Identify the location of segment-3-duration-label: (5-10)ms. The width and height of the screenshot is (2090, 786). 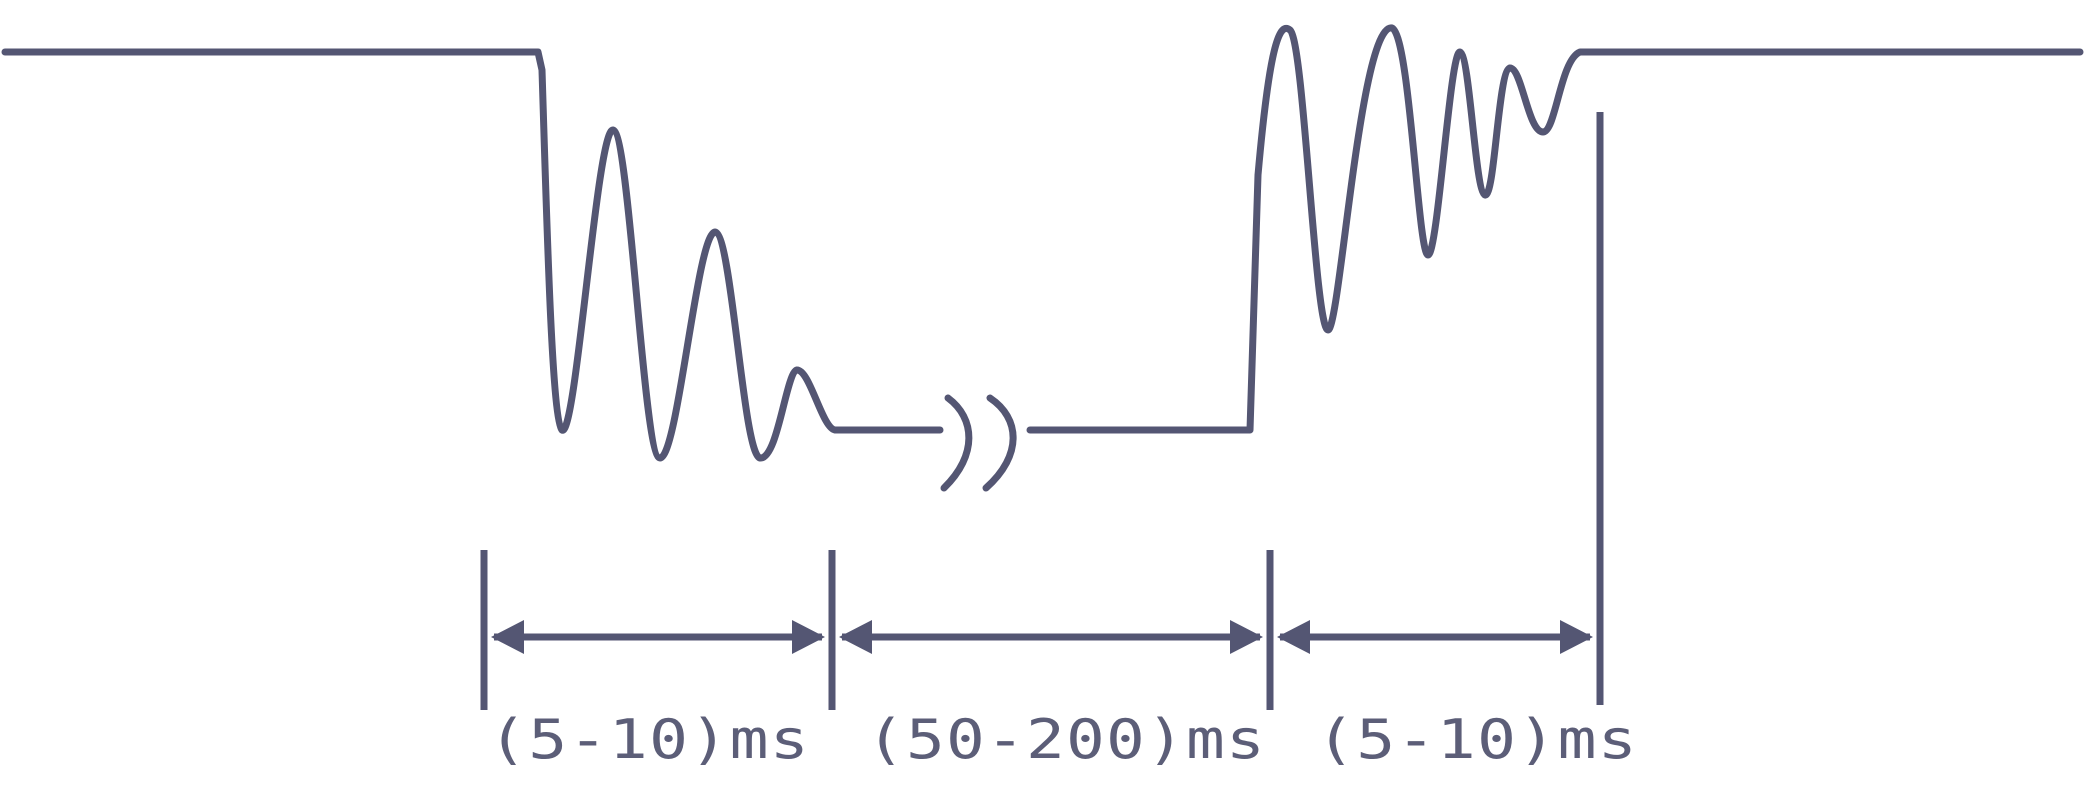
(1477, 739).